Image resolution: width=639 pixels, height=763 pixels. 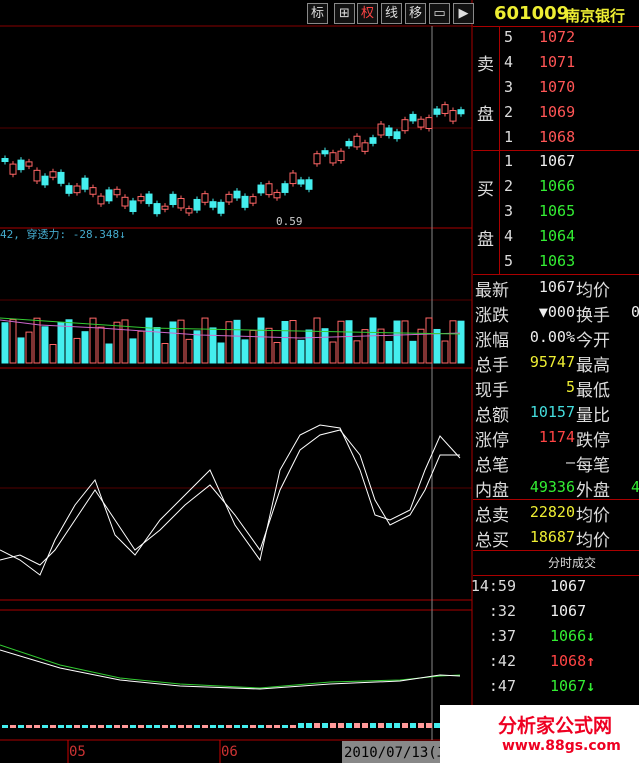 I want to click on side-label: 买, so click(x=485, y=190).